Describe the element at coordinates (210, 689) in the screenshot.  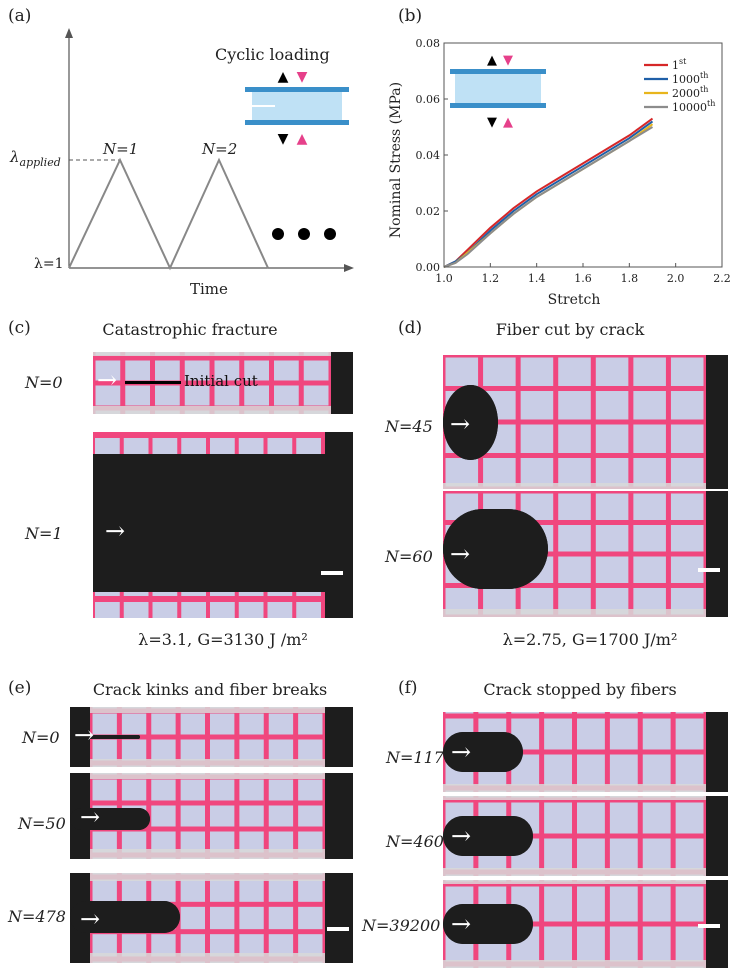
I see `panel-e-title: Crack kinks and fiber breaks` at that location.